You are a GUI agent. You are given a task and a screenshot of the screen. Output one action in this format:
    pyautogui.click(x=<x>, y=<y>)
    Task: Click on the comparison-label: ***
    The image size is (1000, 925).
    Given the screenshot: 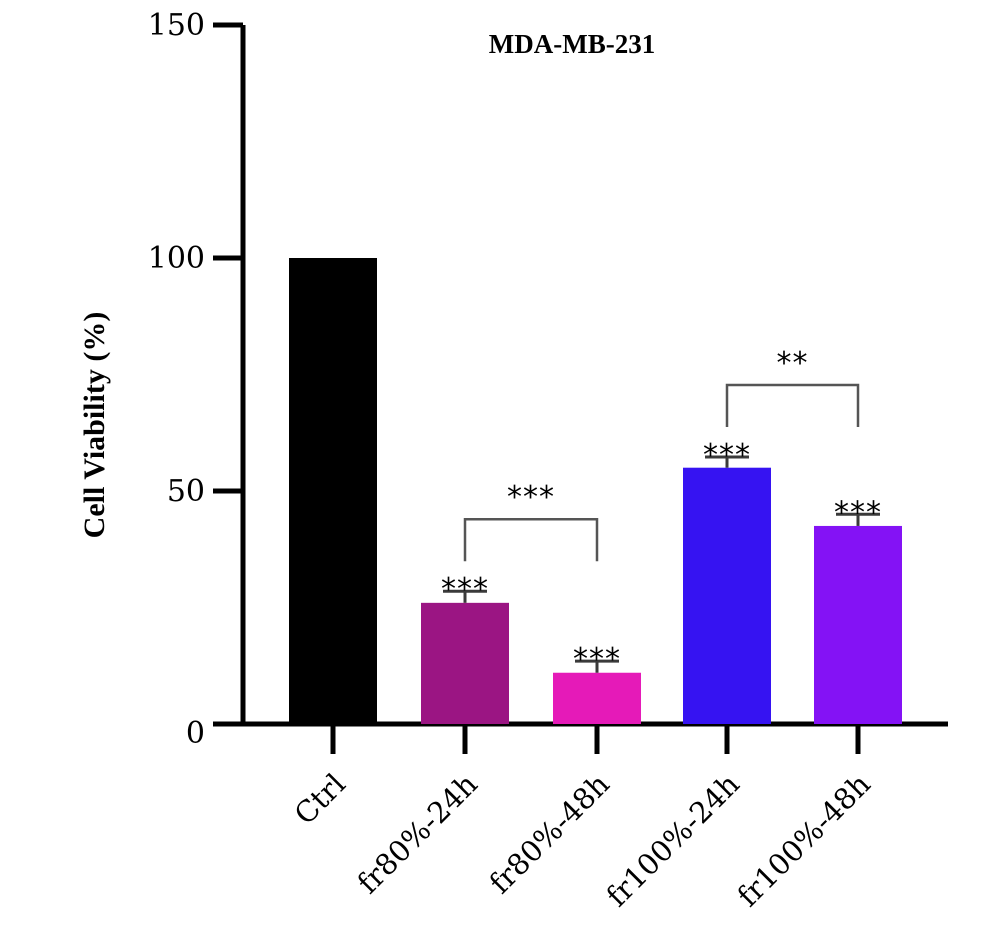 What is the action you would take?
    pyautogui.click(x=531, y=497)
    